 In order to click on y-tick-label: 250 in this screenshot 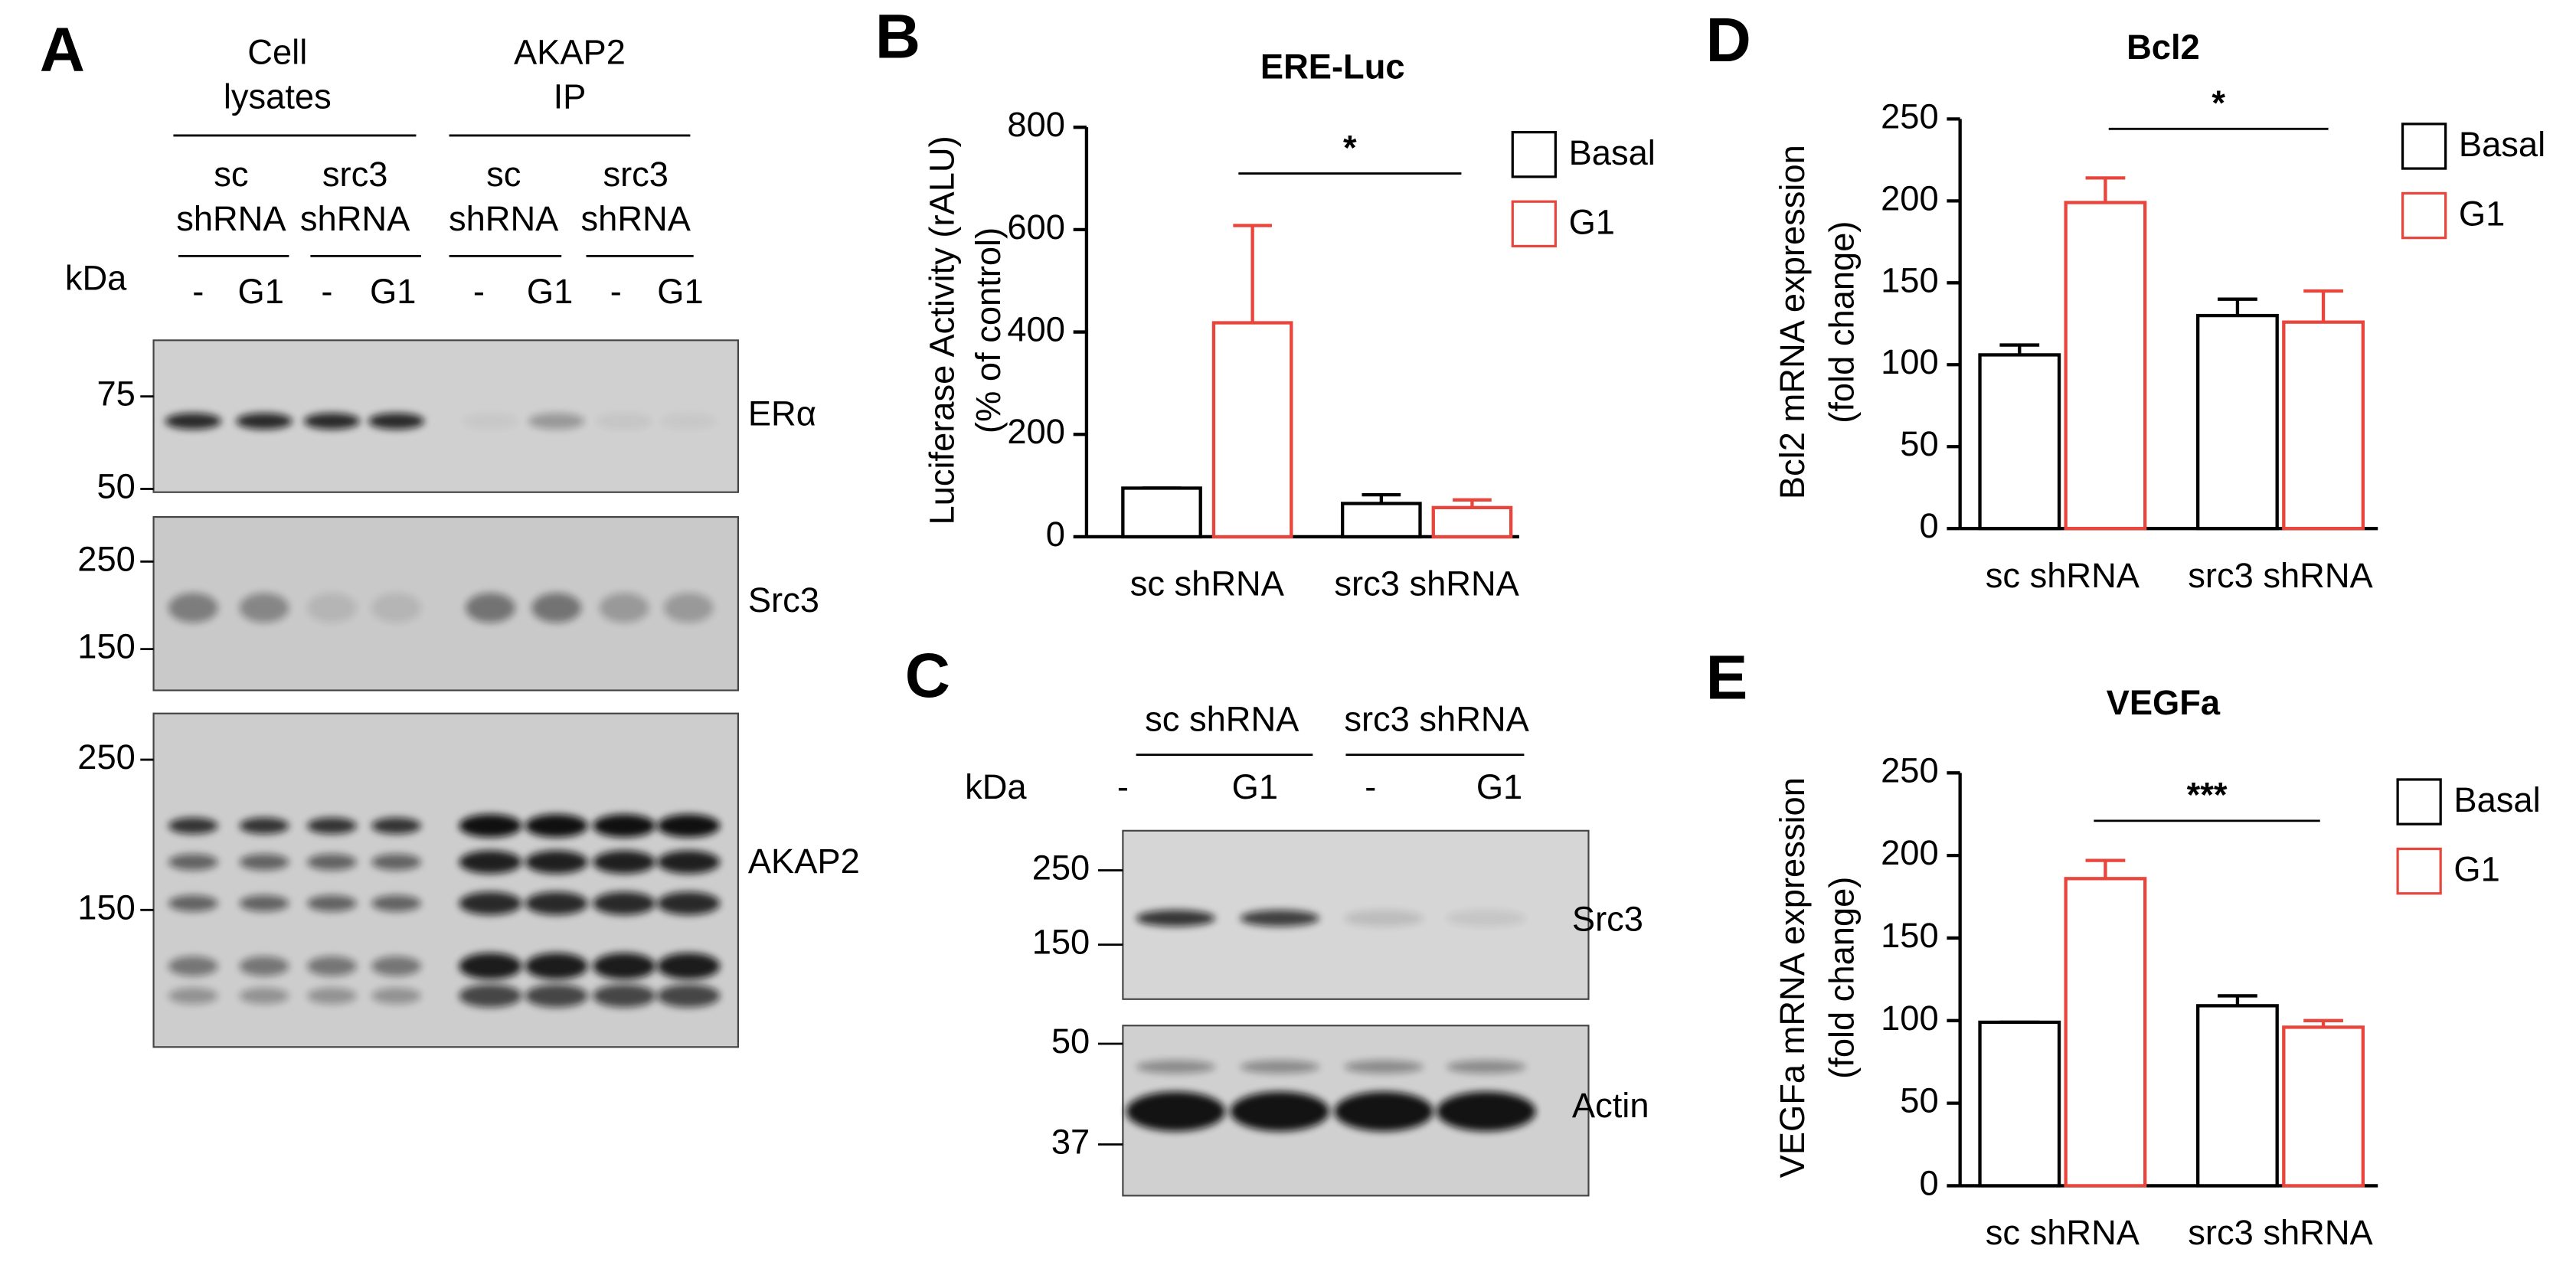, I will do `click(1910, 770)`.